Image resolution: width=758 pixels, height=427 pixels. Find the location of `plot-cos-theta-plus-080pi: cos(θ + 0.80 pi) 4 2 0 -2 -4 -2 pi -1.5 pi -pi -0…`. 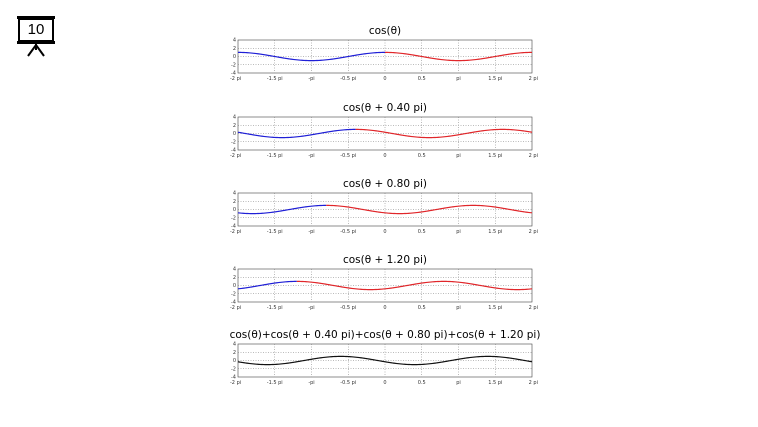

plot-cos-theta-plus-080pi: cos(θ + 0.80 pi) 4 2 0 -2 -4 -2 pi -1.5 pi -pi -0… is located at coordinates (383, 204).